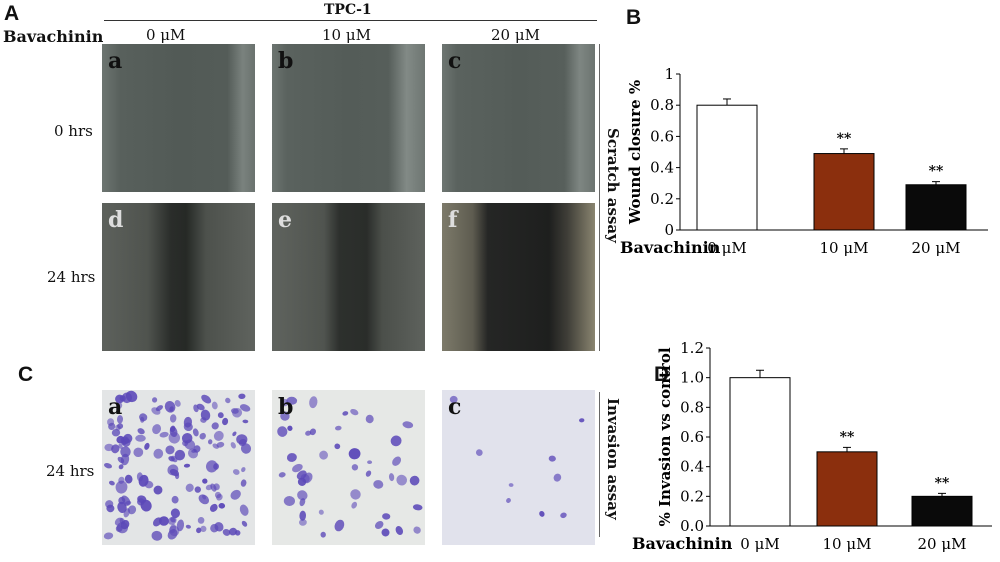 This screenshot has width=1000, height=562. I want to click on scratch-photo-20uM-0h: c, so click(518, 118).